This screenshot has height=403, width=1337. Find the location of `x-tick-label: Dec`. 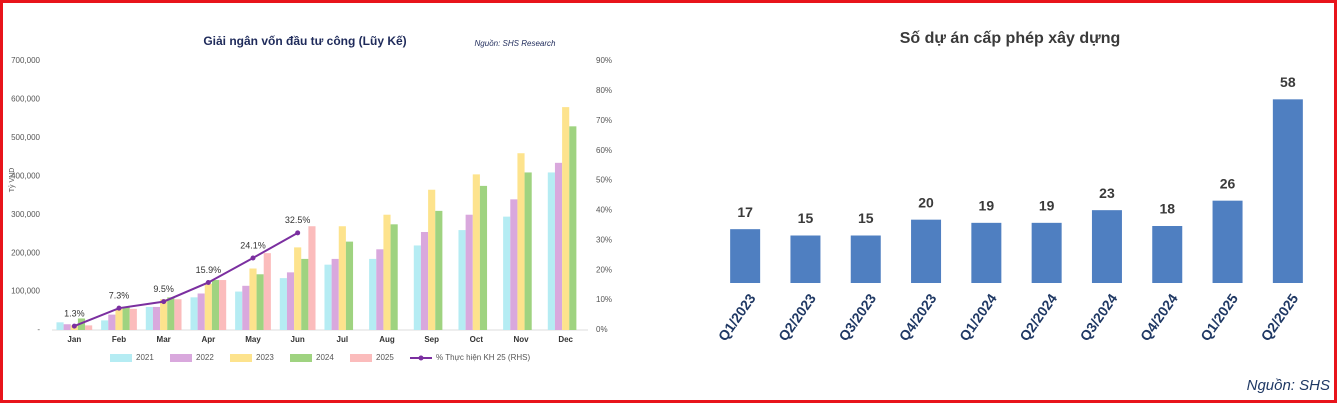

x-tick-label: Dec is located at coordinates (565, 339).